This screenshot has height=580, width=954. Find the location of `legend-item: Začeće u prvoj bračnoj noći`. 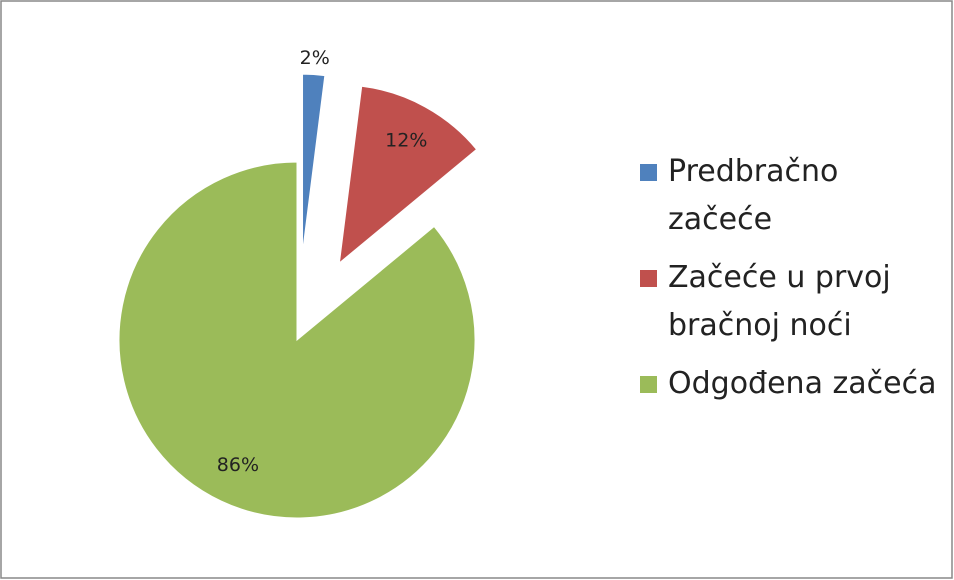

legend-item: Začeće u prvoj bračnoj noći is located at coordinates (790, 302).